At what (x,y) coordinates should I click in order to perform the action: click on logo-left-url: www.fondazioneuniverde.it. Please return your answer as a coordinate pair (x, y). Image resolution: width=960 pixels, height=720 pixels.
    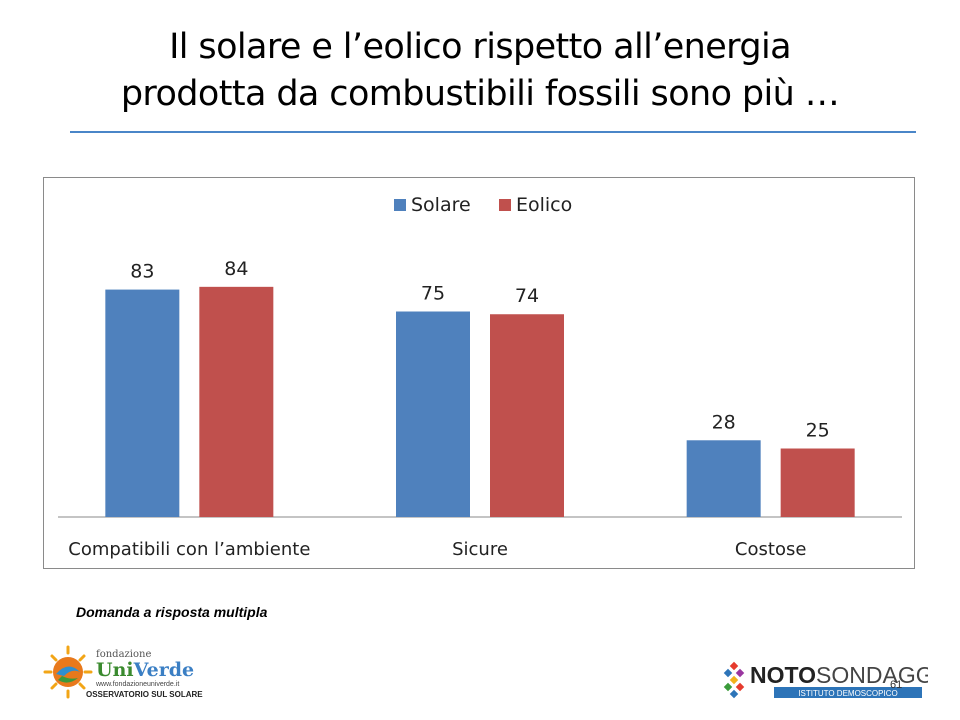
    Looking at the image, I should click on (137, 684).